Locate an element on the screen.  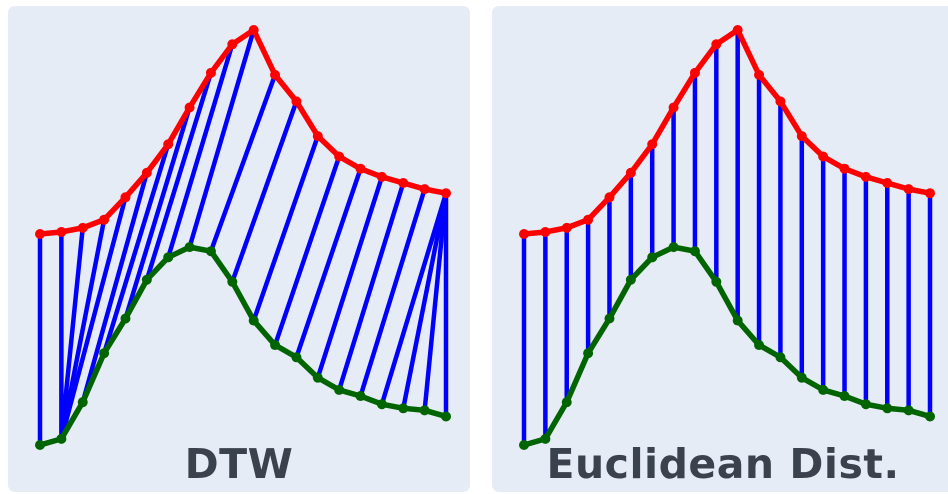
euclidean-label: Euclidean Dist. is located at coordinates (723, 464).